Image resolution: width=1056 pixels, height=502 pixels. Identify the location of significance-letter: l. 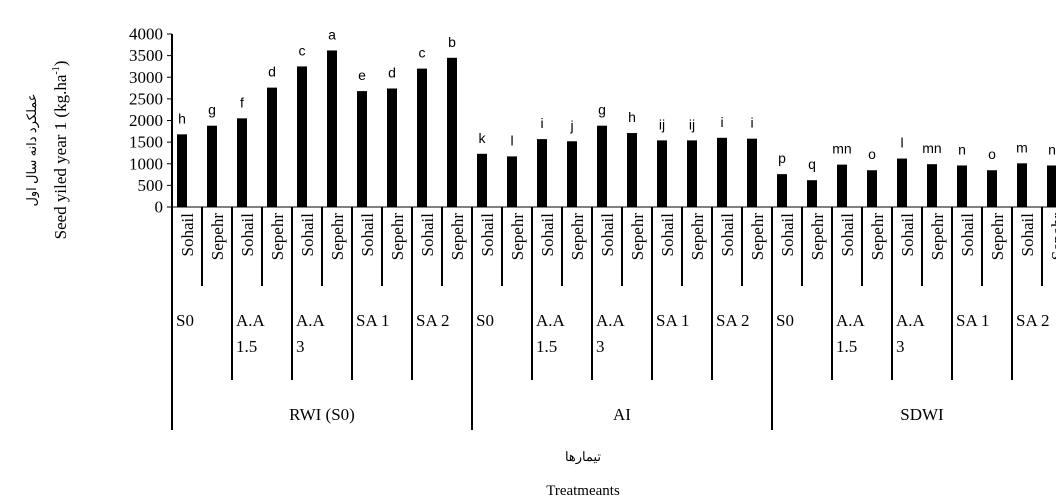
(511, 140).